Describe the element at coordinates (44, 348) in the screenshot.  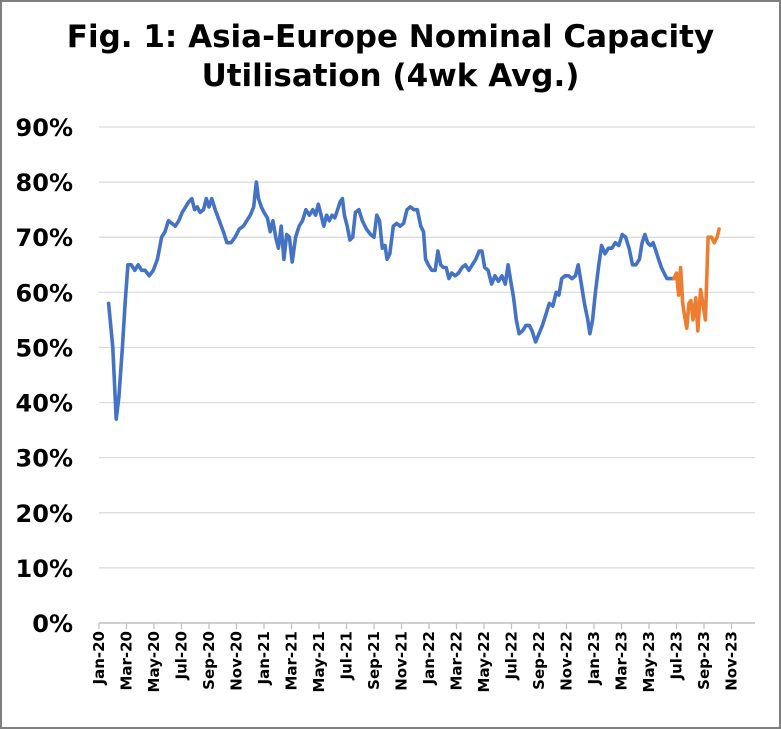
I see `y-tick-label: 50%` at that location.